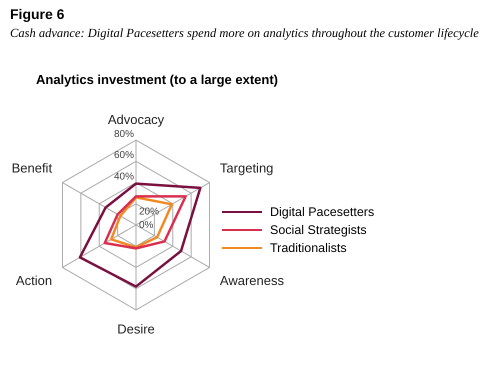  Describe the element at coordinates (247, 168) in the screenshot. I see `spoke-label: Targeting` at that location.